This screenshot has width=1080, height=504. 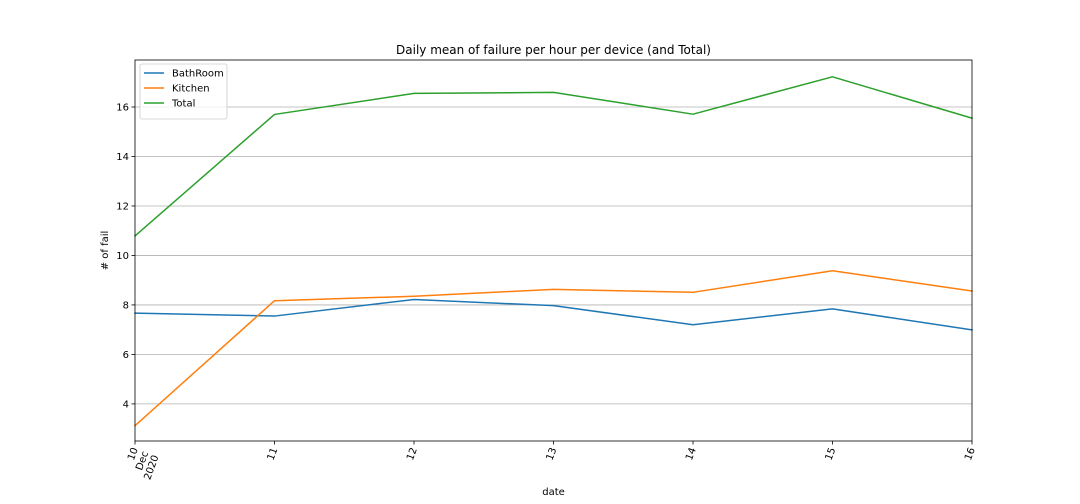 I want to click on x-tick-label: 12, so click(x=412, y=454).